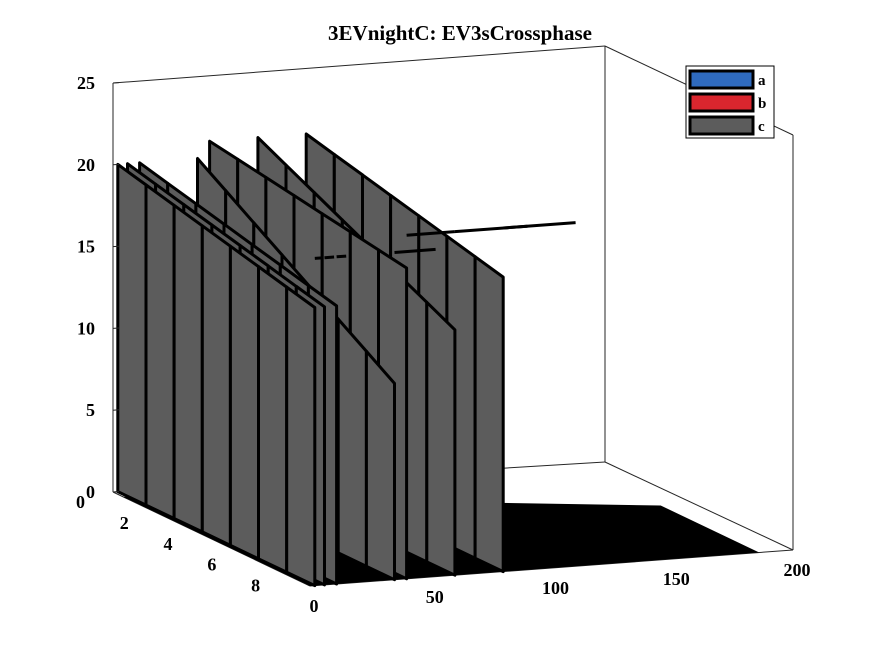 Image resolution: width=875 pixels, height=656 pixels. I want to click on y-tick-label: 6, so click(211, 565).